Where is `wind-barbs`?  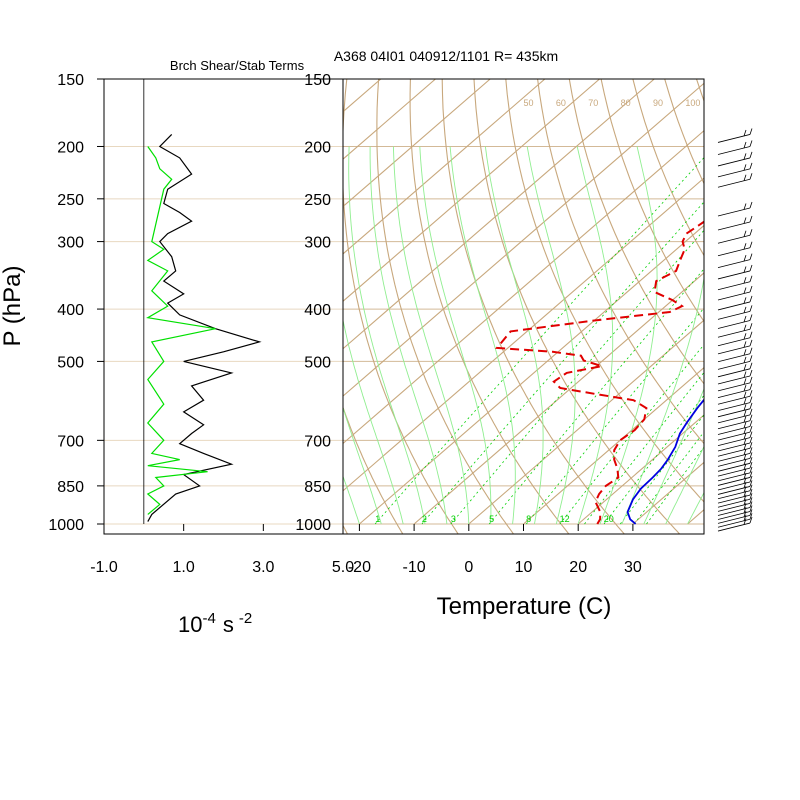 wind-barbs is located at coordinates (735, 330).